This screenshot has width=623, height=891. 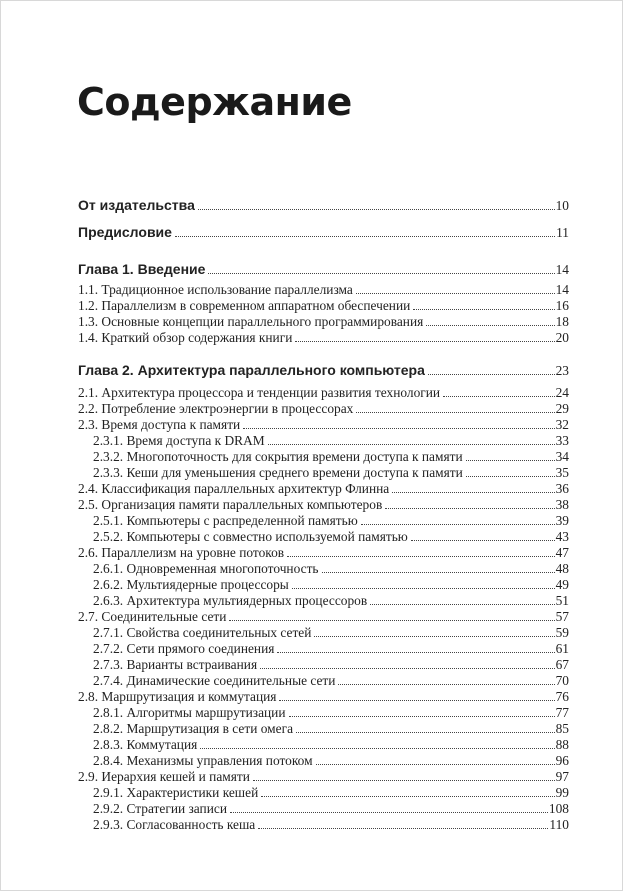 I want to click on toc-entry-page: 35, so click(x=562, y=472).